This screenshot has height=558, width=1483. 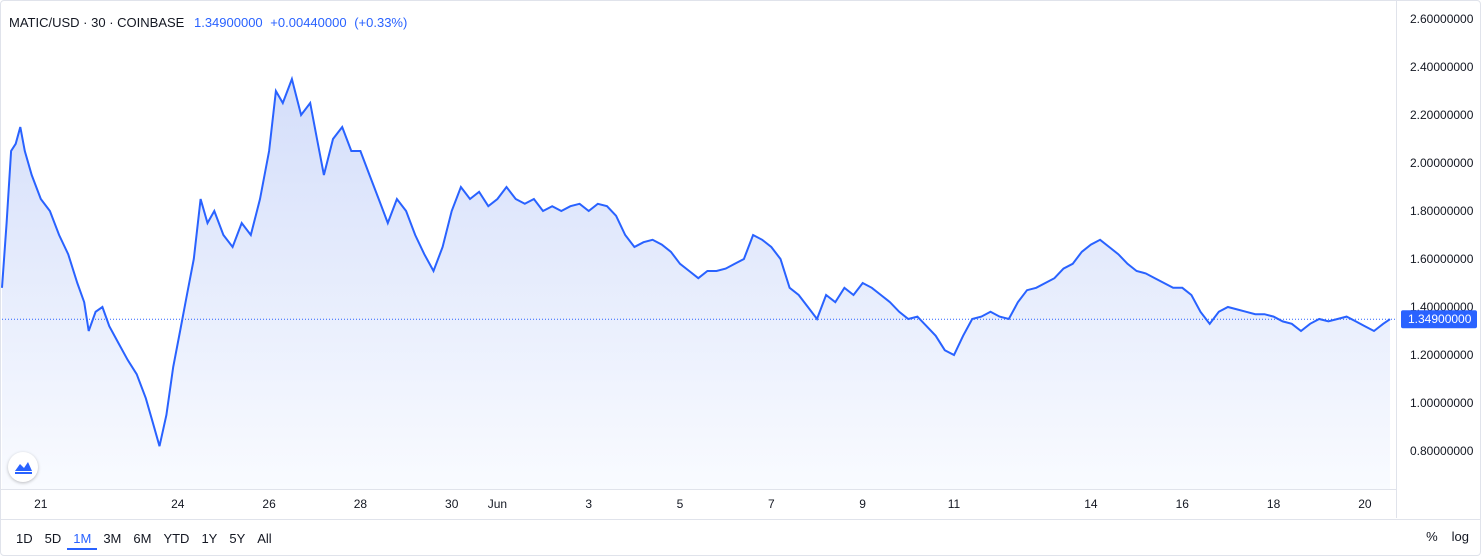 I want to click on x-tick-label: 24, so click(x=178, y=504).